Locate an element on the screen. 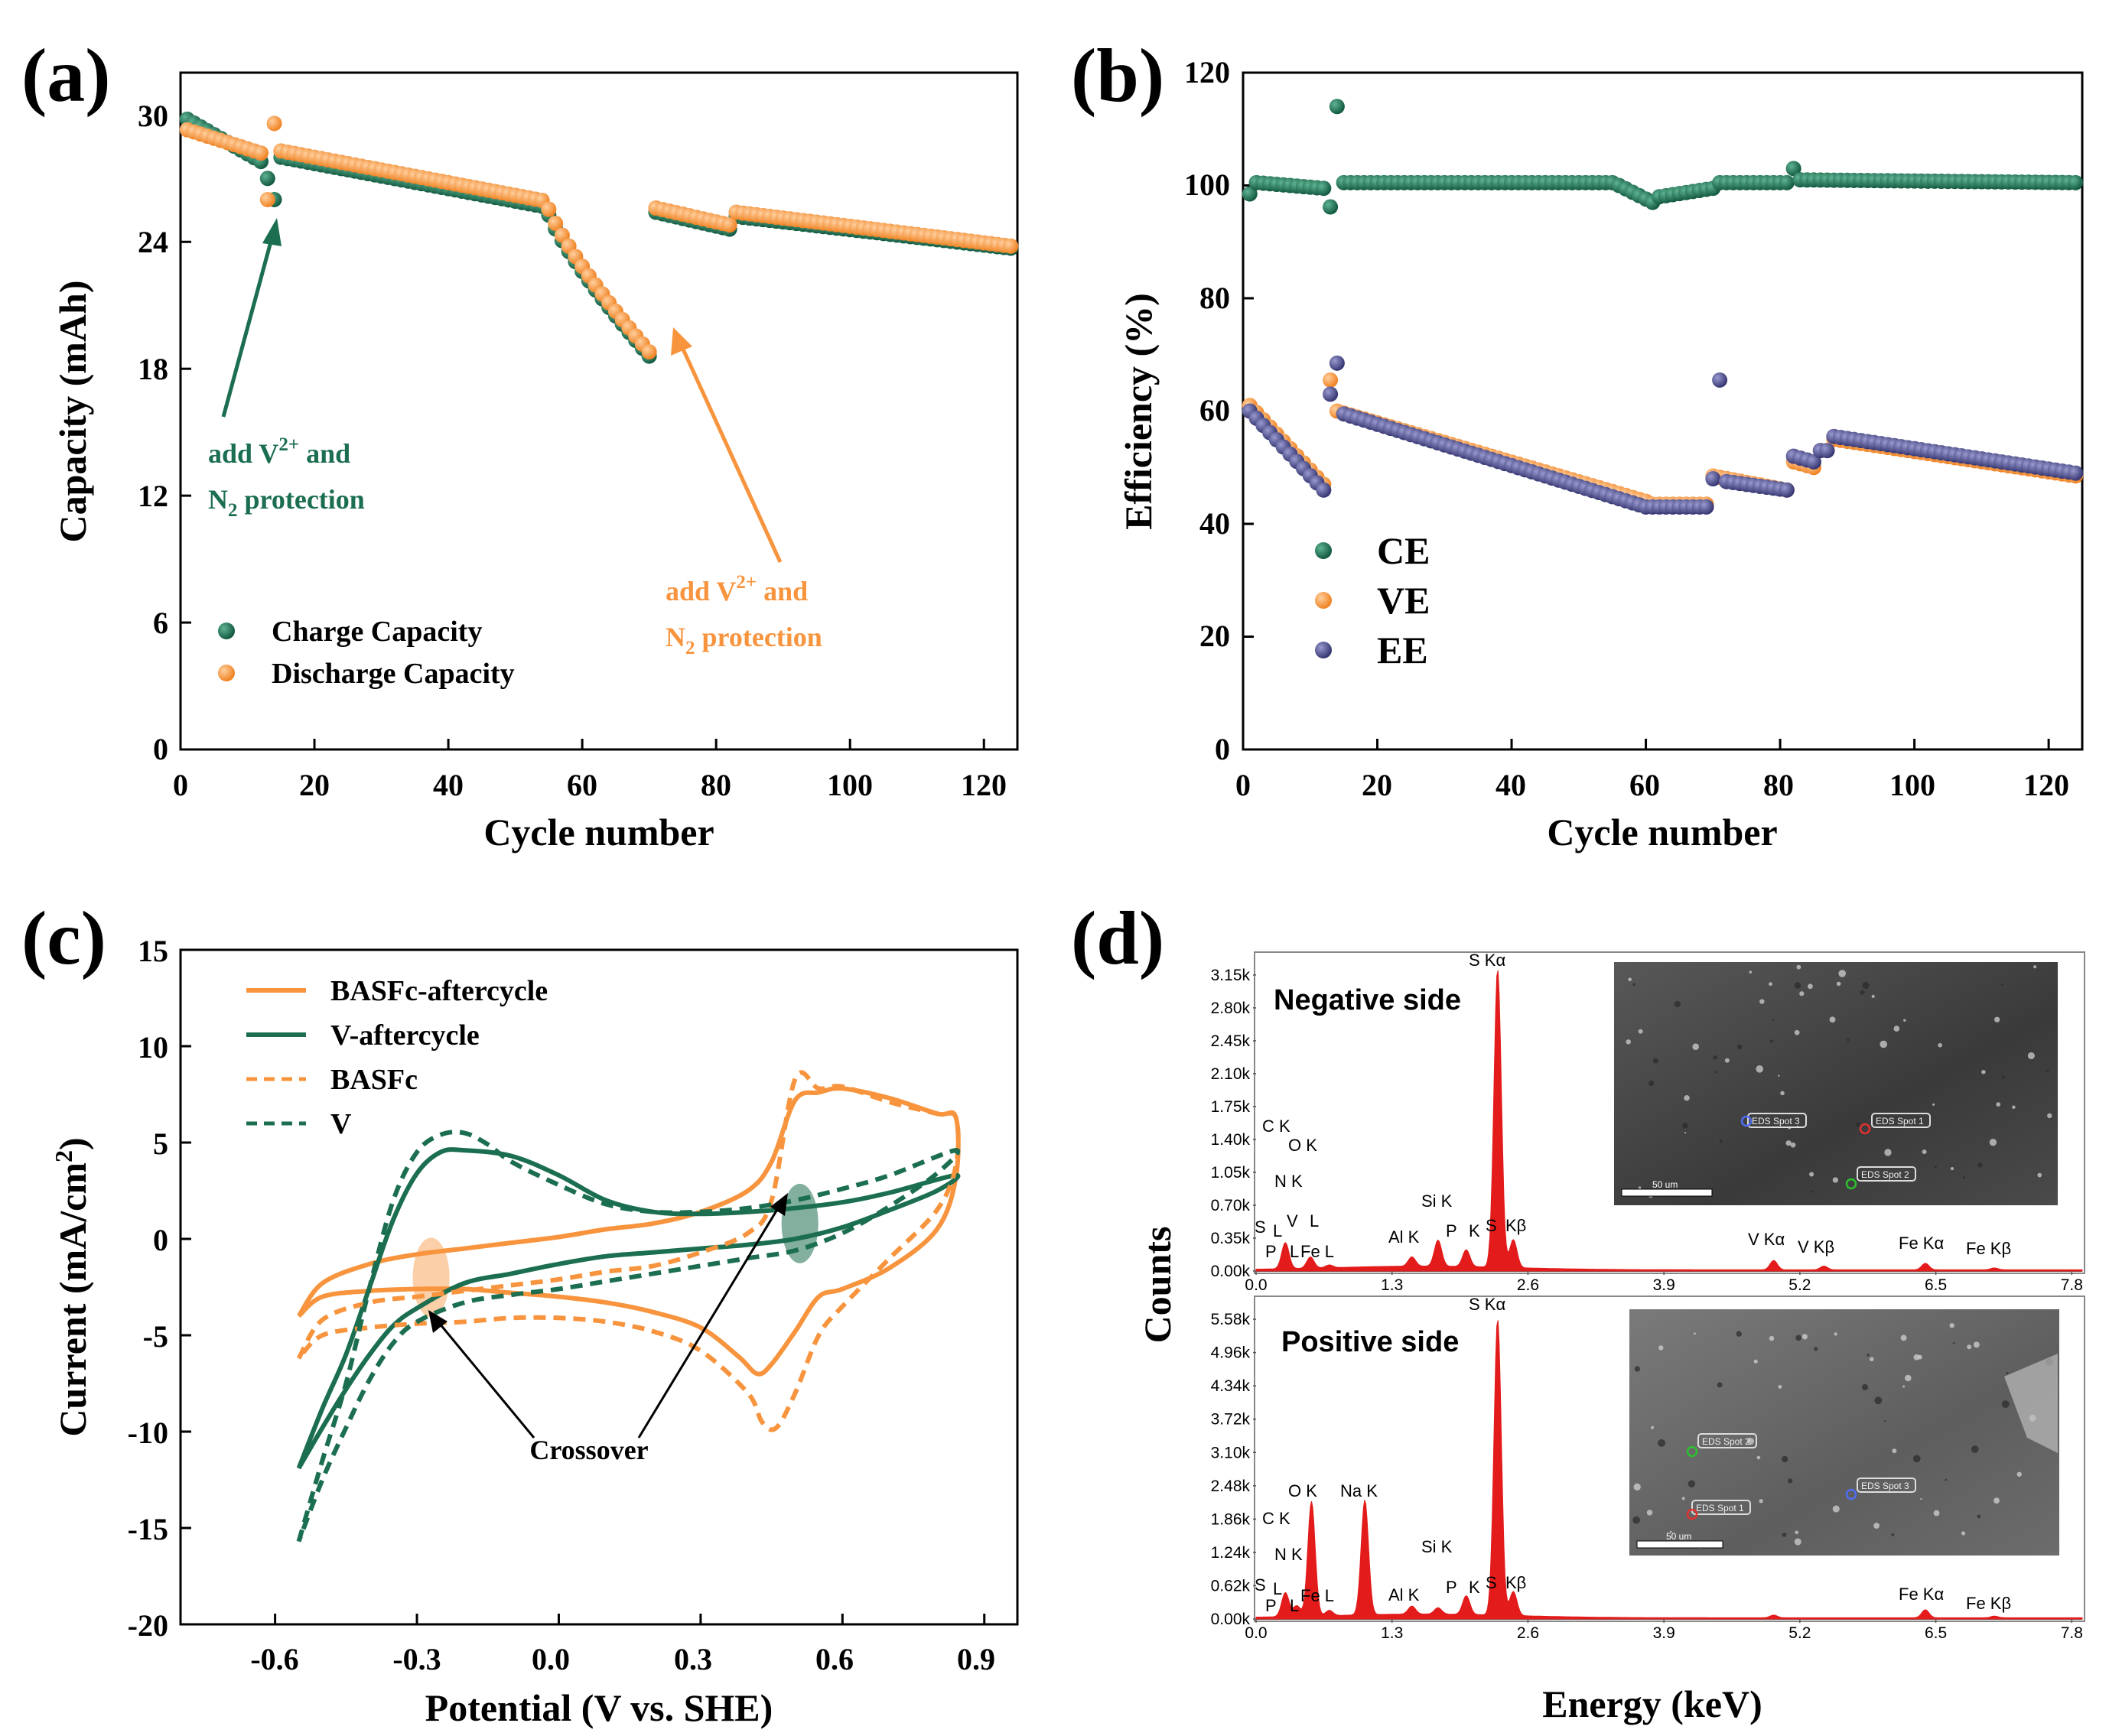 This screenshot has width=2109, height=1736. a-xtick-label: 60 is located at coordinates (582, 785).